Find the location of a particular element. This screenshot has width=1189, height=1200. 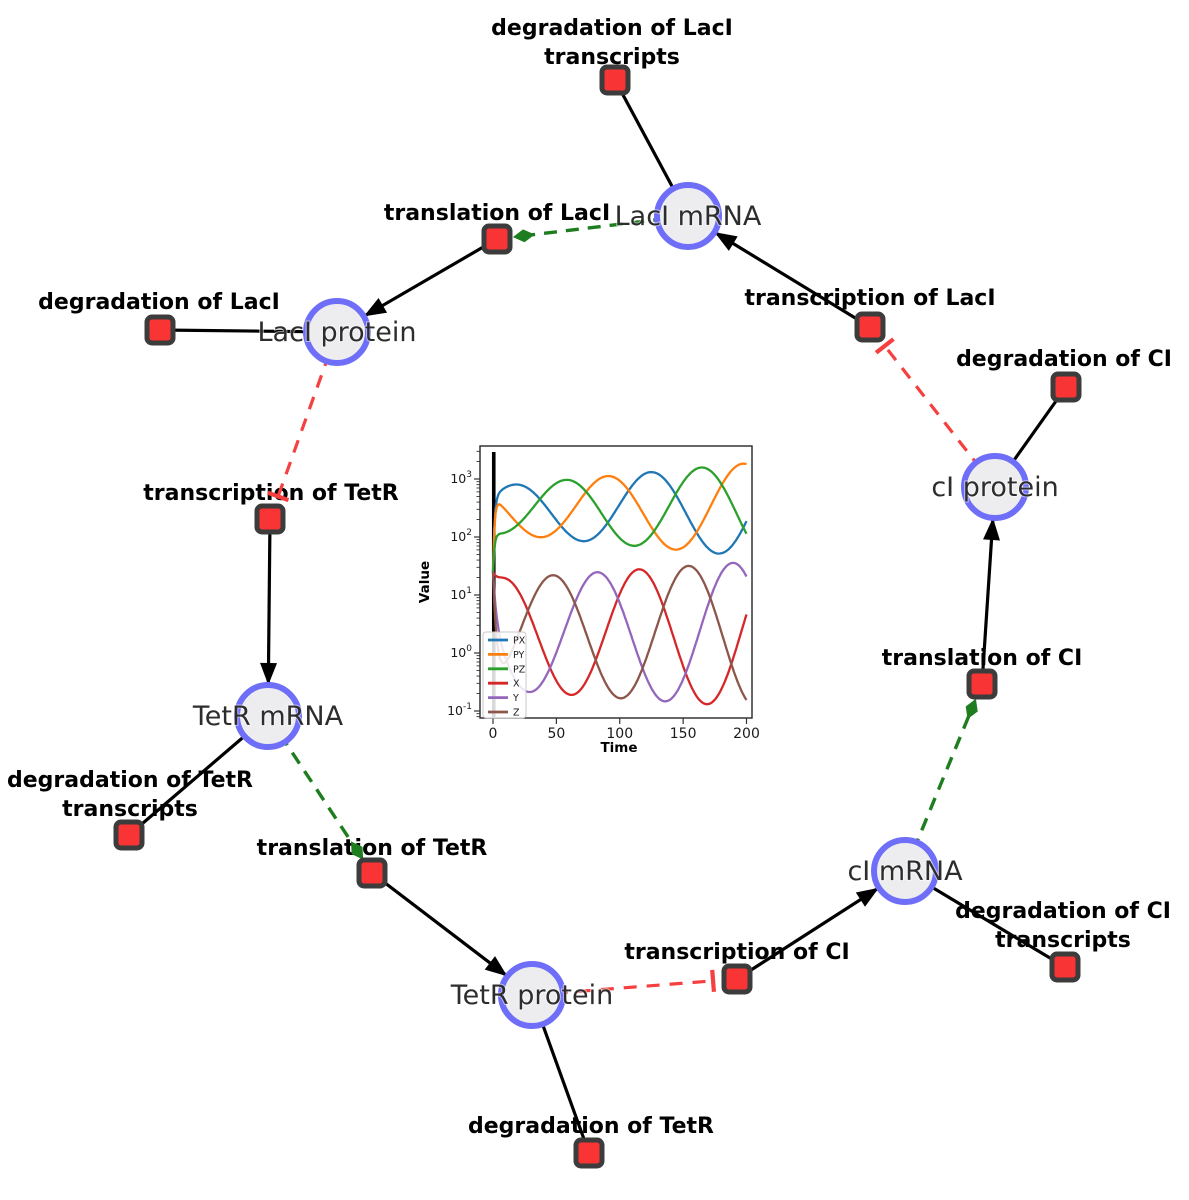

x-tick-label: 150 is located at coordinates (683, 734).